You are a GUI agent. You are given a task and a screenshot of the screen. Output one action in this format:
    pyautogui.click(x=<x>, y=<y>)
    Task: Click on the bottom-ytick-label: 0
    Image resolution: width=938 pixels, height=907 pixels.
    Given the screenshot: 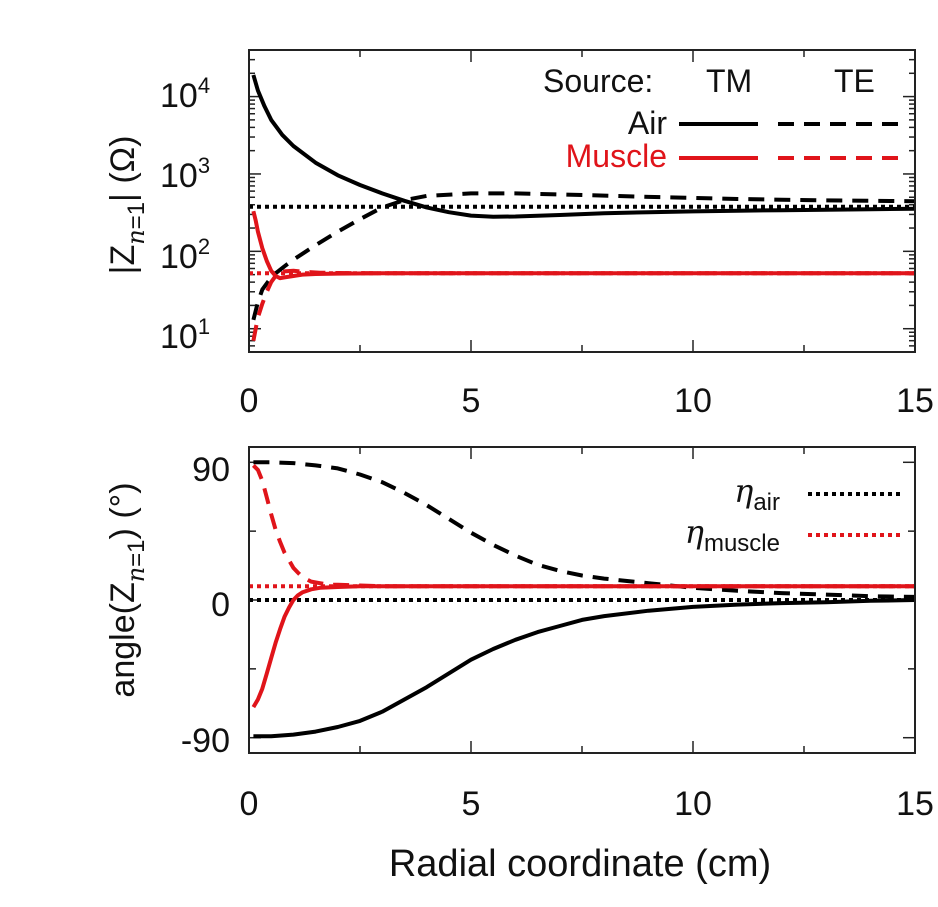 What is the action you would take?
    pyautogui.click(x=220, y=605)
    